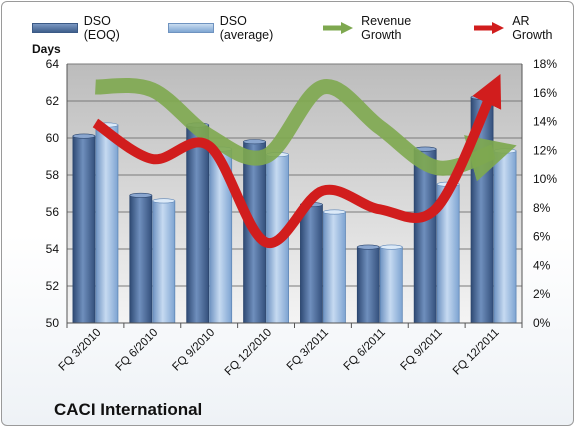 This screenshot has height=427, width=575. What do you see at coordinates (542, 265) in the screenshot?
I see `y2-tick-label: 4%` at bounding box center [542, 265].